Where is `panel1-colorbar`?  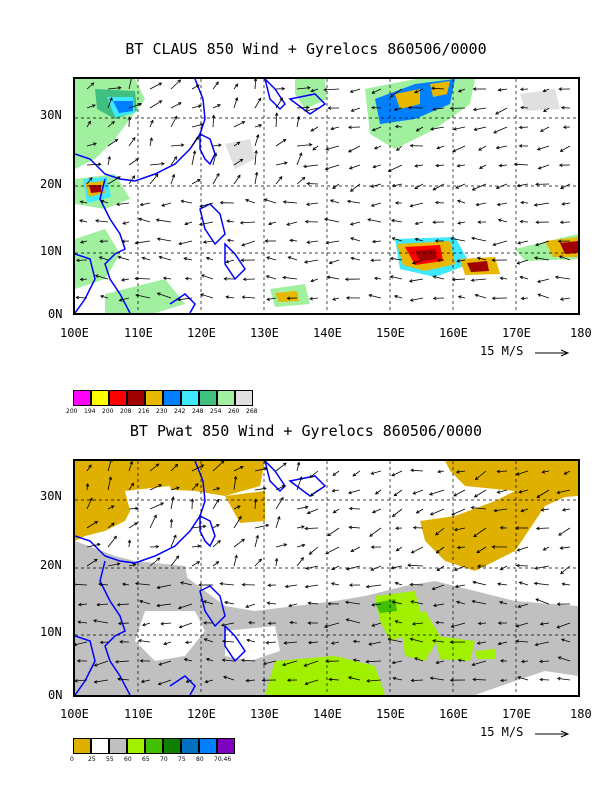 panel1-colorbar is located at coordinates (163, 398).